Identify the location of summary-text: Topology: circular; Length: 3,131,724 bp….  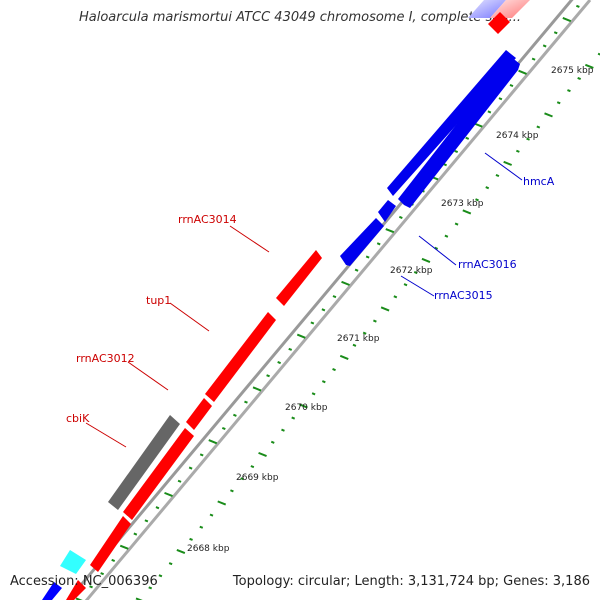
(411, 581).